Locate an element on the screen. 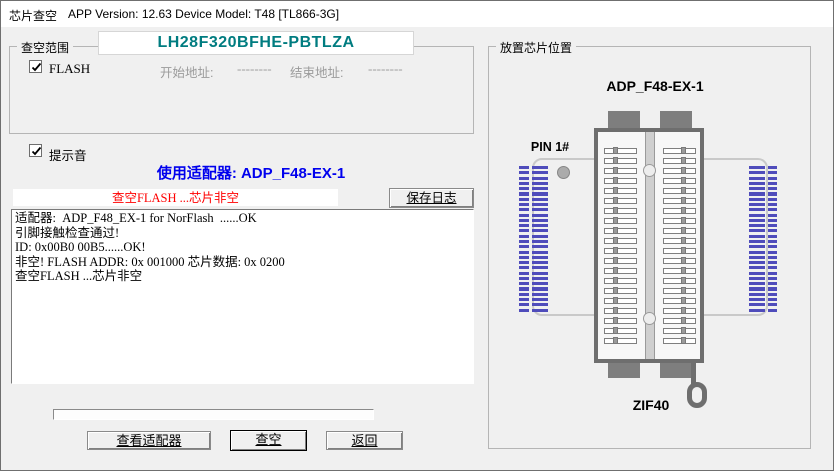 This screenshot has height=471, width=834. flash-checkbox-label: FLASH is located at coordinates (70, 68).